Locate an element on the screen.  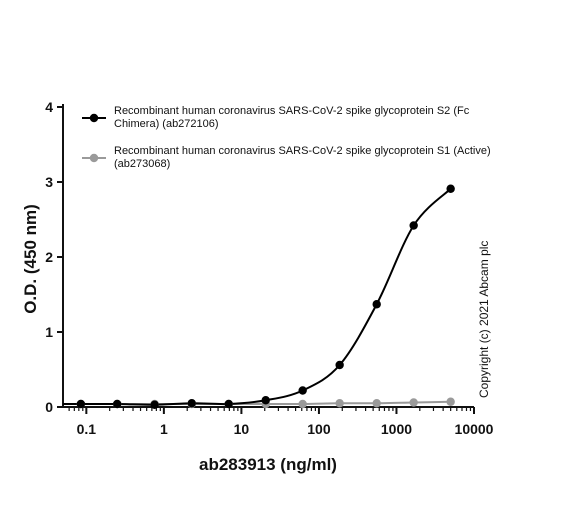
x-tick-label: 10000 is located at coordinates (474, 429).